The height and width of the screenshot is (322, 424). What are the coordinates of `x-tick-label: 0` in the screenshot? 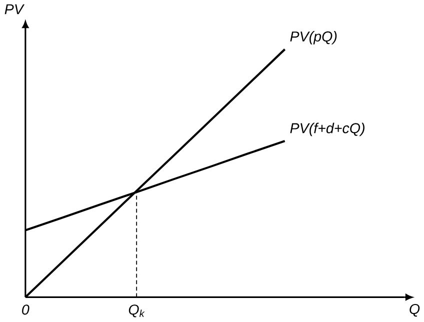 It's located at (26, 309).